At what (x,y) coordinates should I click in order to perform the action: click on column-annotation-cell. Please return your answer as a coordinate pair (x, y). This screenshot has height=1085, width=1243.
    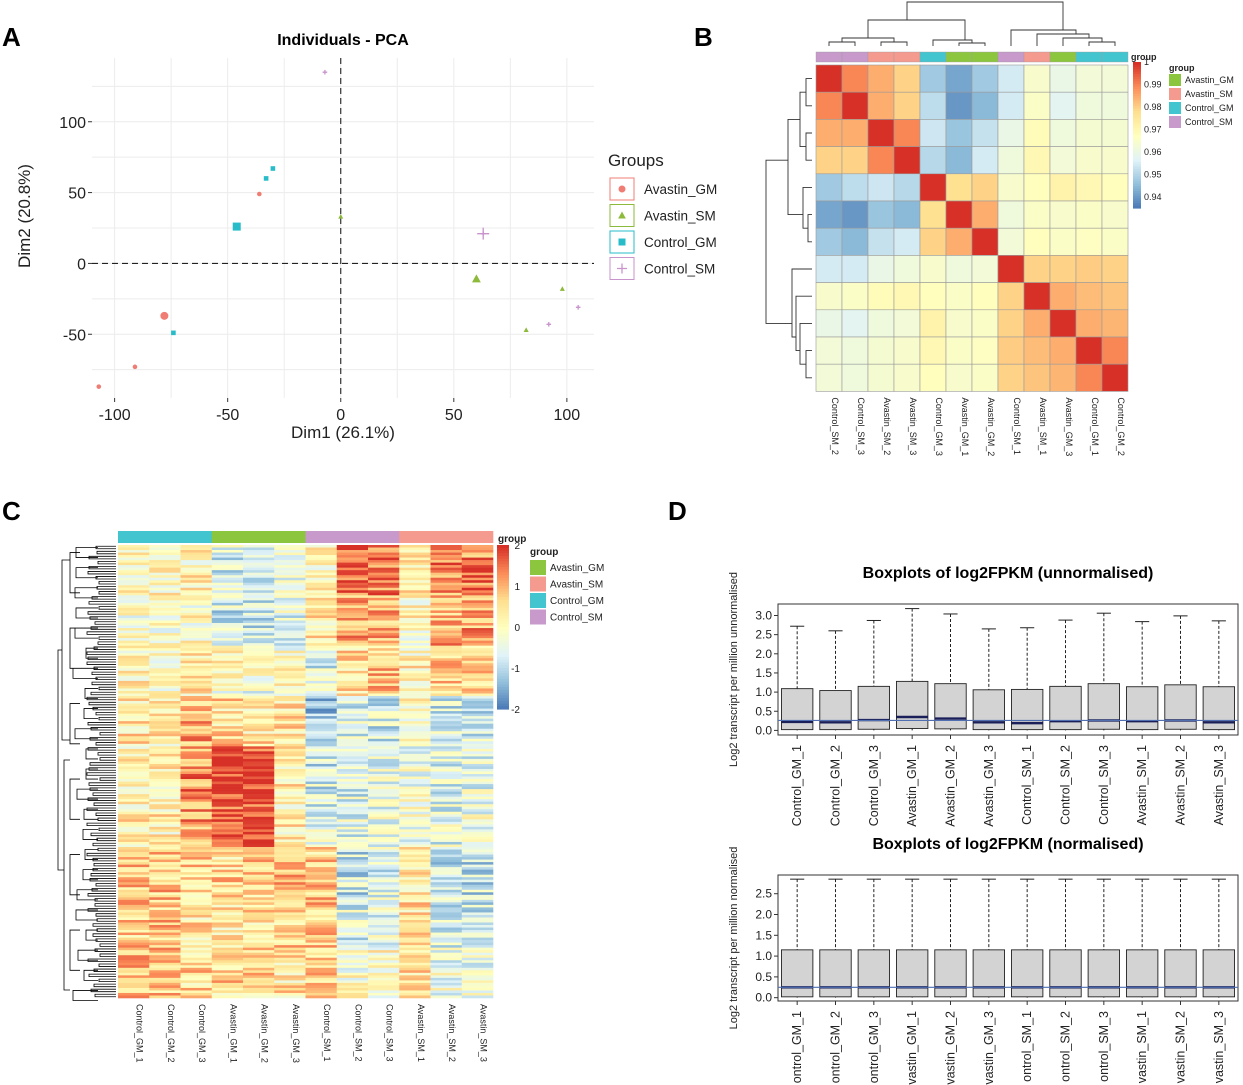
    Looking at the image, I should click on (477, 537).